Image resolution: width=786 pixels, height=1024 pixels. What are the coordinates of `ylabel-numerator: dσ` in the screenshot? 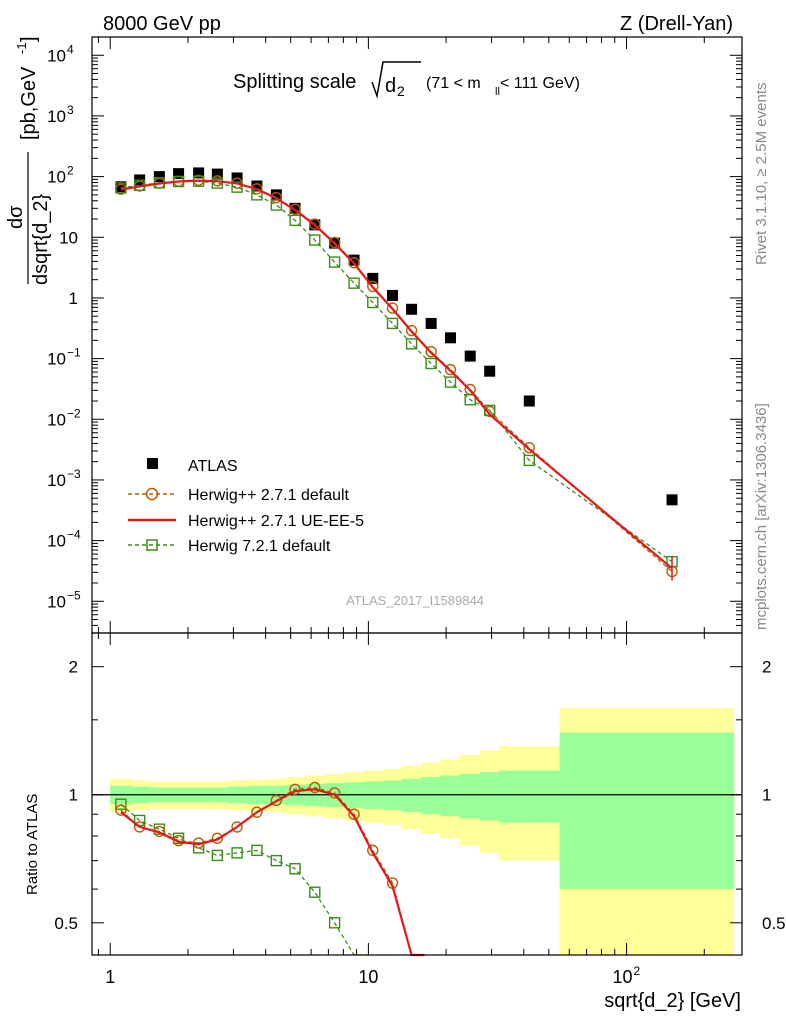 It's located at (16, 217).